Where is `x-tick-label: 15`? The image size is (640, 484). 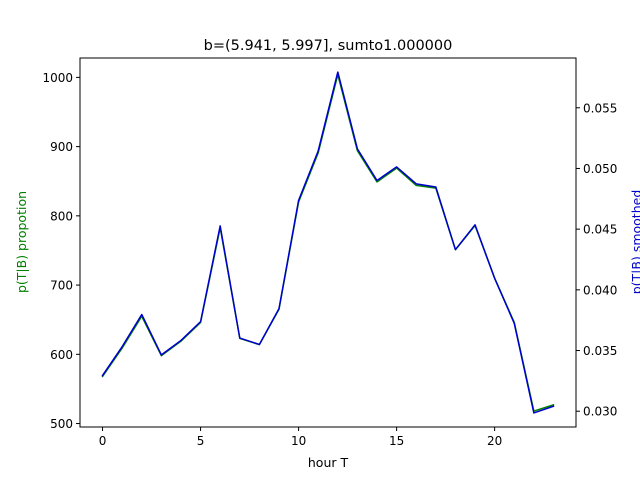 x-tick-label: 15 is located at coordinates (396, 441).